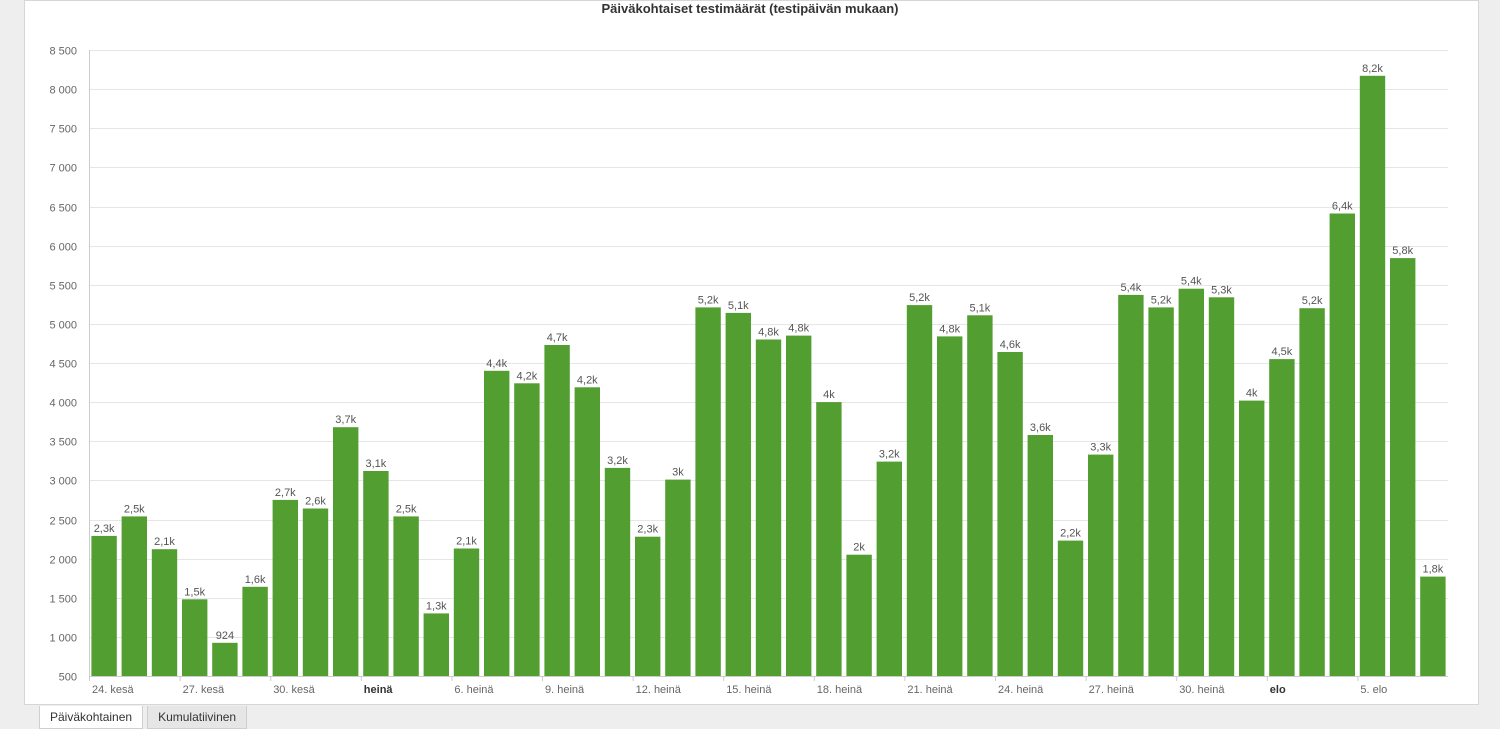 The width and height of the screenshot is (1500, 729). What do you see at coordinates (1202, 690) in the screenshot?
I see `x-tick-label: 30. heinä` at bounding box center [1202, 690].